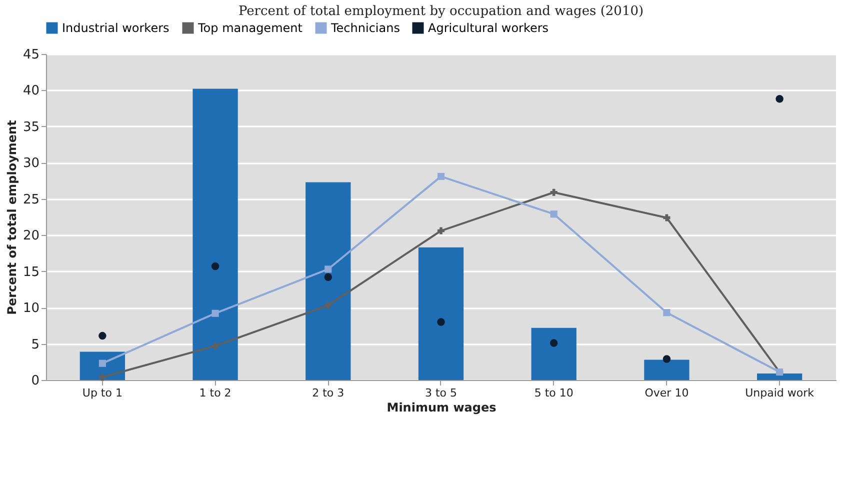 Image resolution: width=856 pixels, height=501 pixels. Describe the element at coordinates (31, 200) in the screenshot. I see `y-tick-label: 25` at that location.